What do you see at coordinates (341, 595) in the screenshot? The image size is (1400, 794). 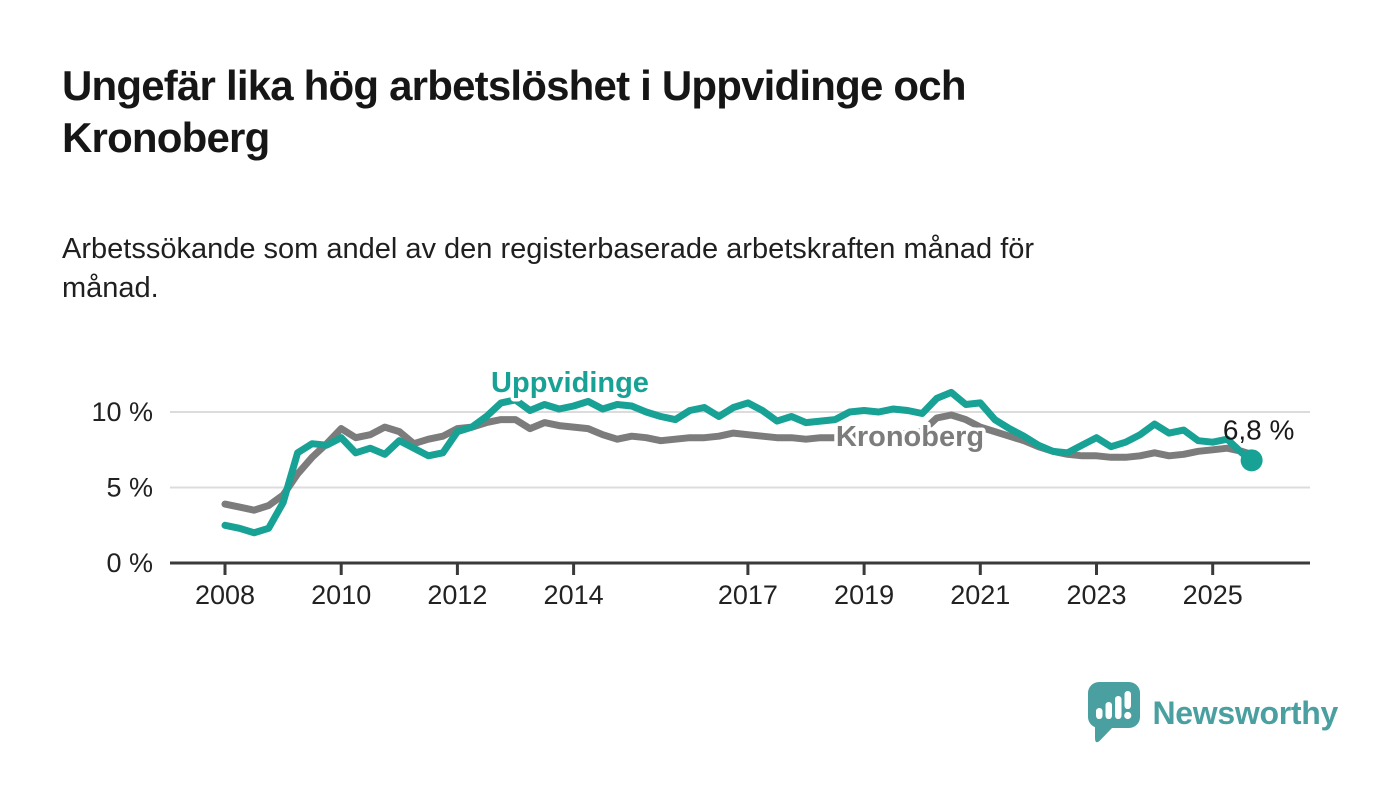 I see `x-axis-label: 2010` at bounding box center [341, 595].